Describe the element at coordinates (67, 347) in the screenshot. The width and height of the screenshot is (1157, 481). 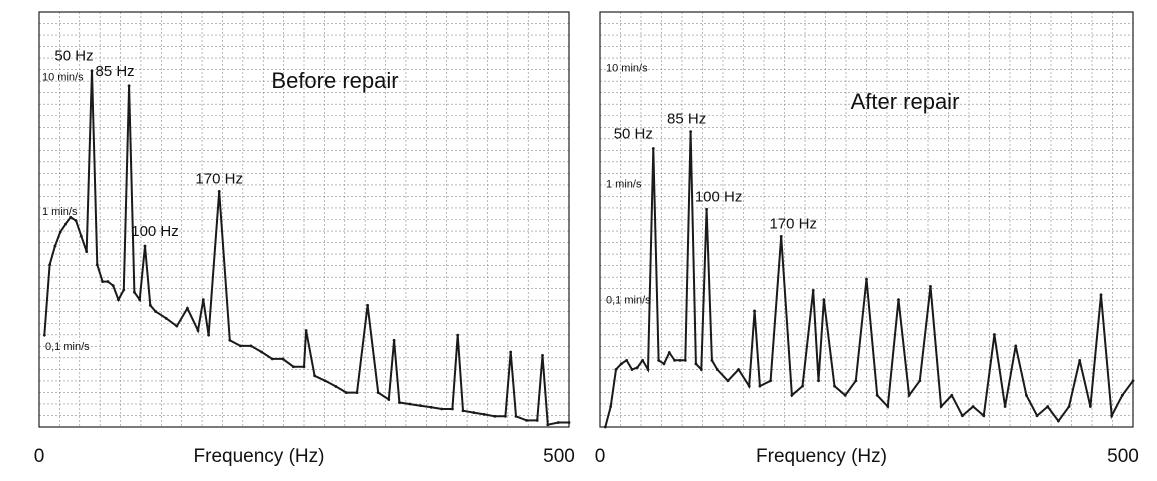
I see `y-level-label: 0,1 min/s` at that location.